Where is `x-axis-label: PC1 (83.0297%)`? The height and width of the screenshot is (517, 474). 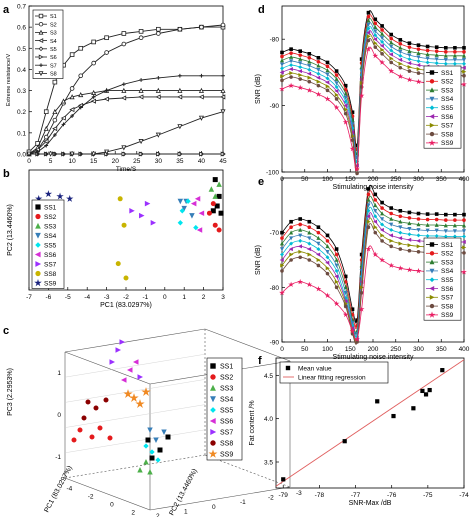
x-axis-label: PC1 (83.0297%) is located at coordinates (126, 305).